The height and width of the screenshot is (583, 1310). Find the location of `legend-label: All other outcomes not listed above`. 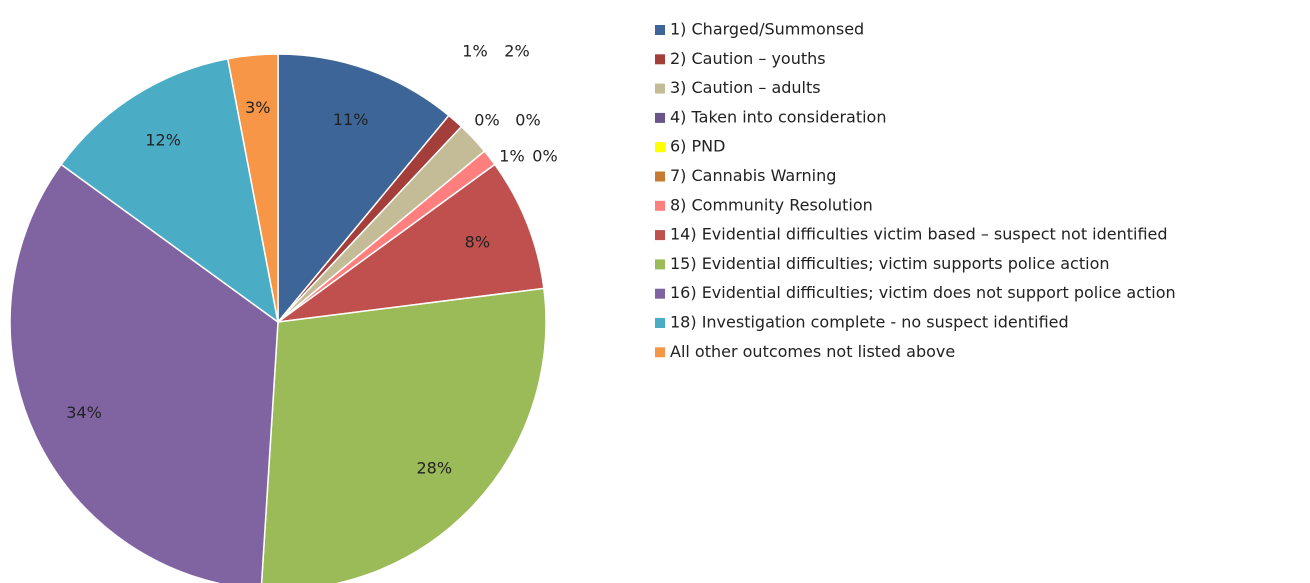

legend-label: All other outcomes not listed above is located at coordinates (812, 351).